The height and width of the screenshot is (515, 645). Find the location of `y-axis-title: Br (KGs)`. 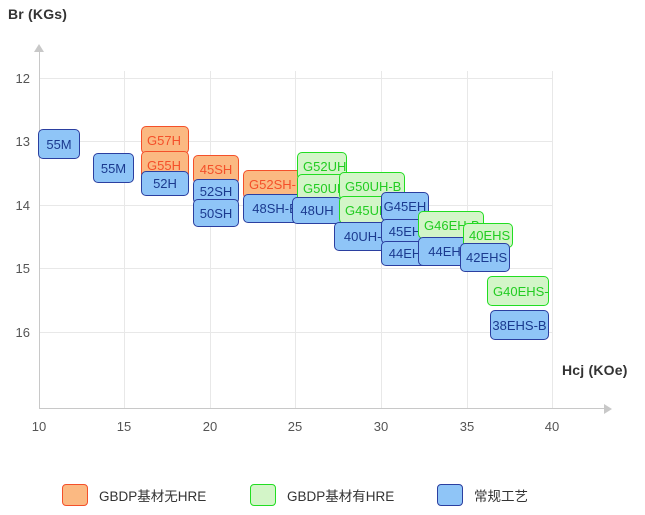

y-axis-title: Br (KGs) is located at coordinates (38, 14).